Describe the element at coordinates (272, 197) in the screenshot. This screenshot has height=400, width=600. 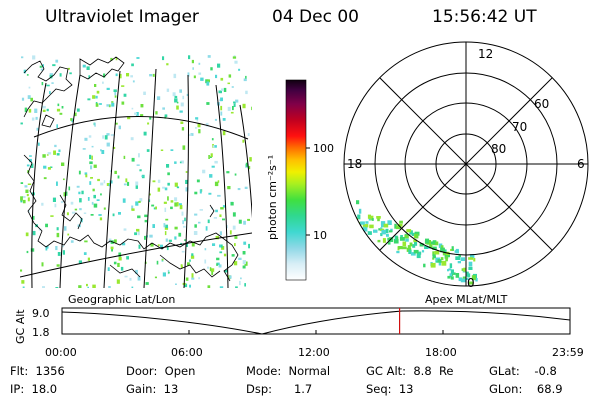
I see `colorbar-unit-label: photon cm⁻²s⁻¹` at that location.